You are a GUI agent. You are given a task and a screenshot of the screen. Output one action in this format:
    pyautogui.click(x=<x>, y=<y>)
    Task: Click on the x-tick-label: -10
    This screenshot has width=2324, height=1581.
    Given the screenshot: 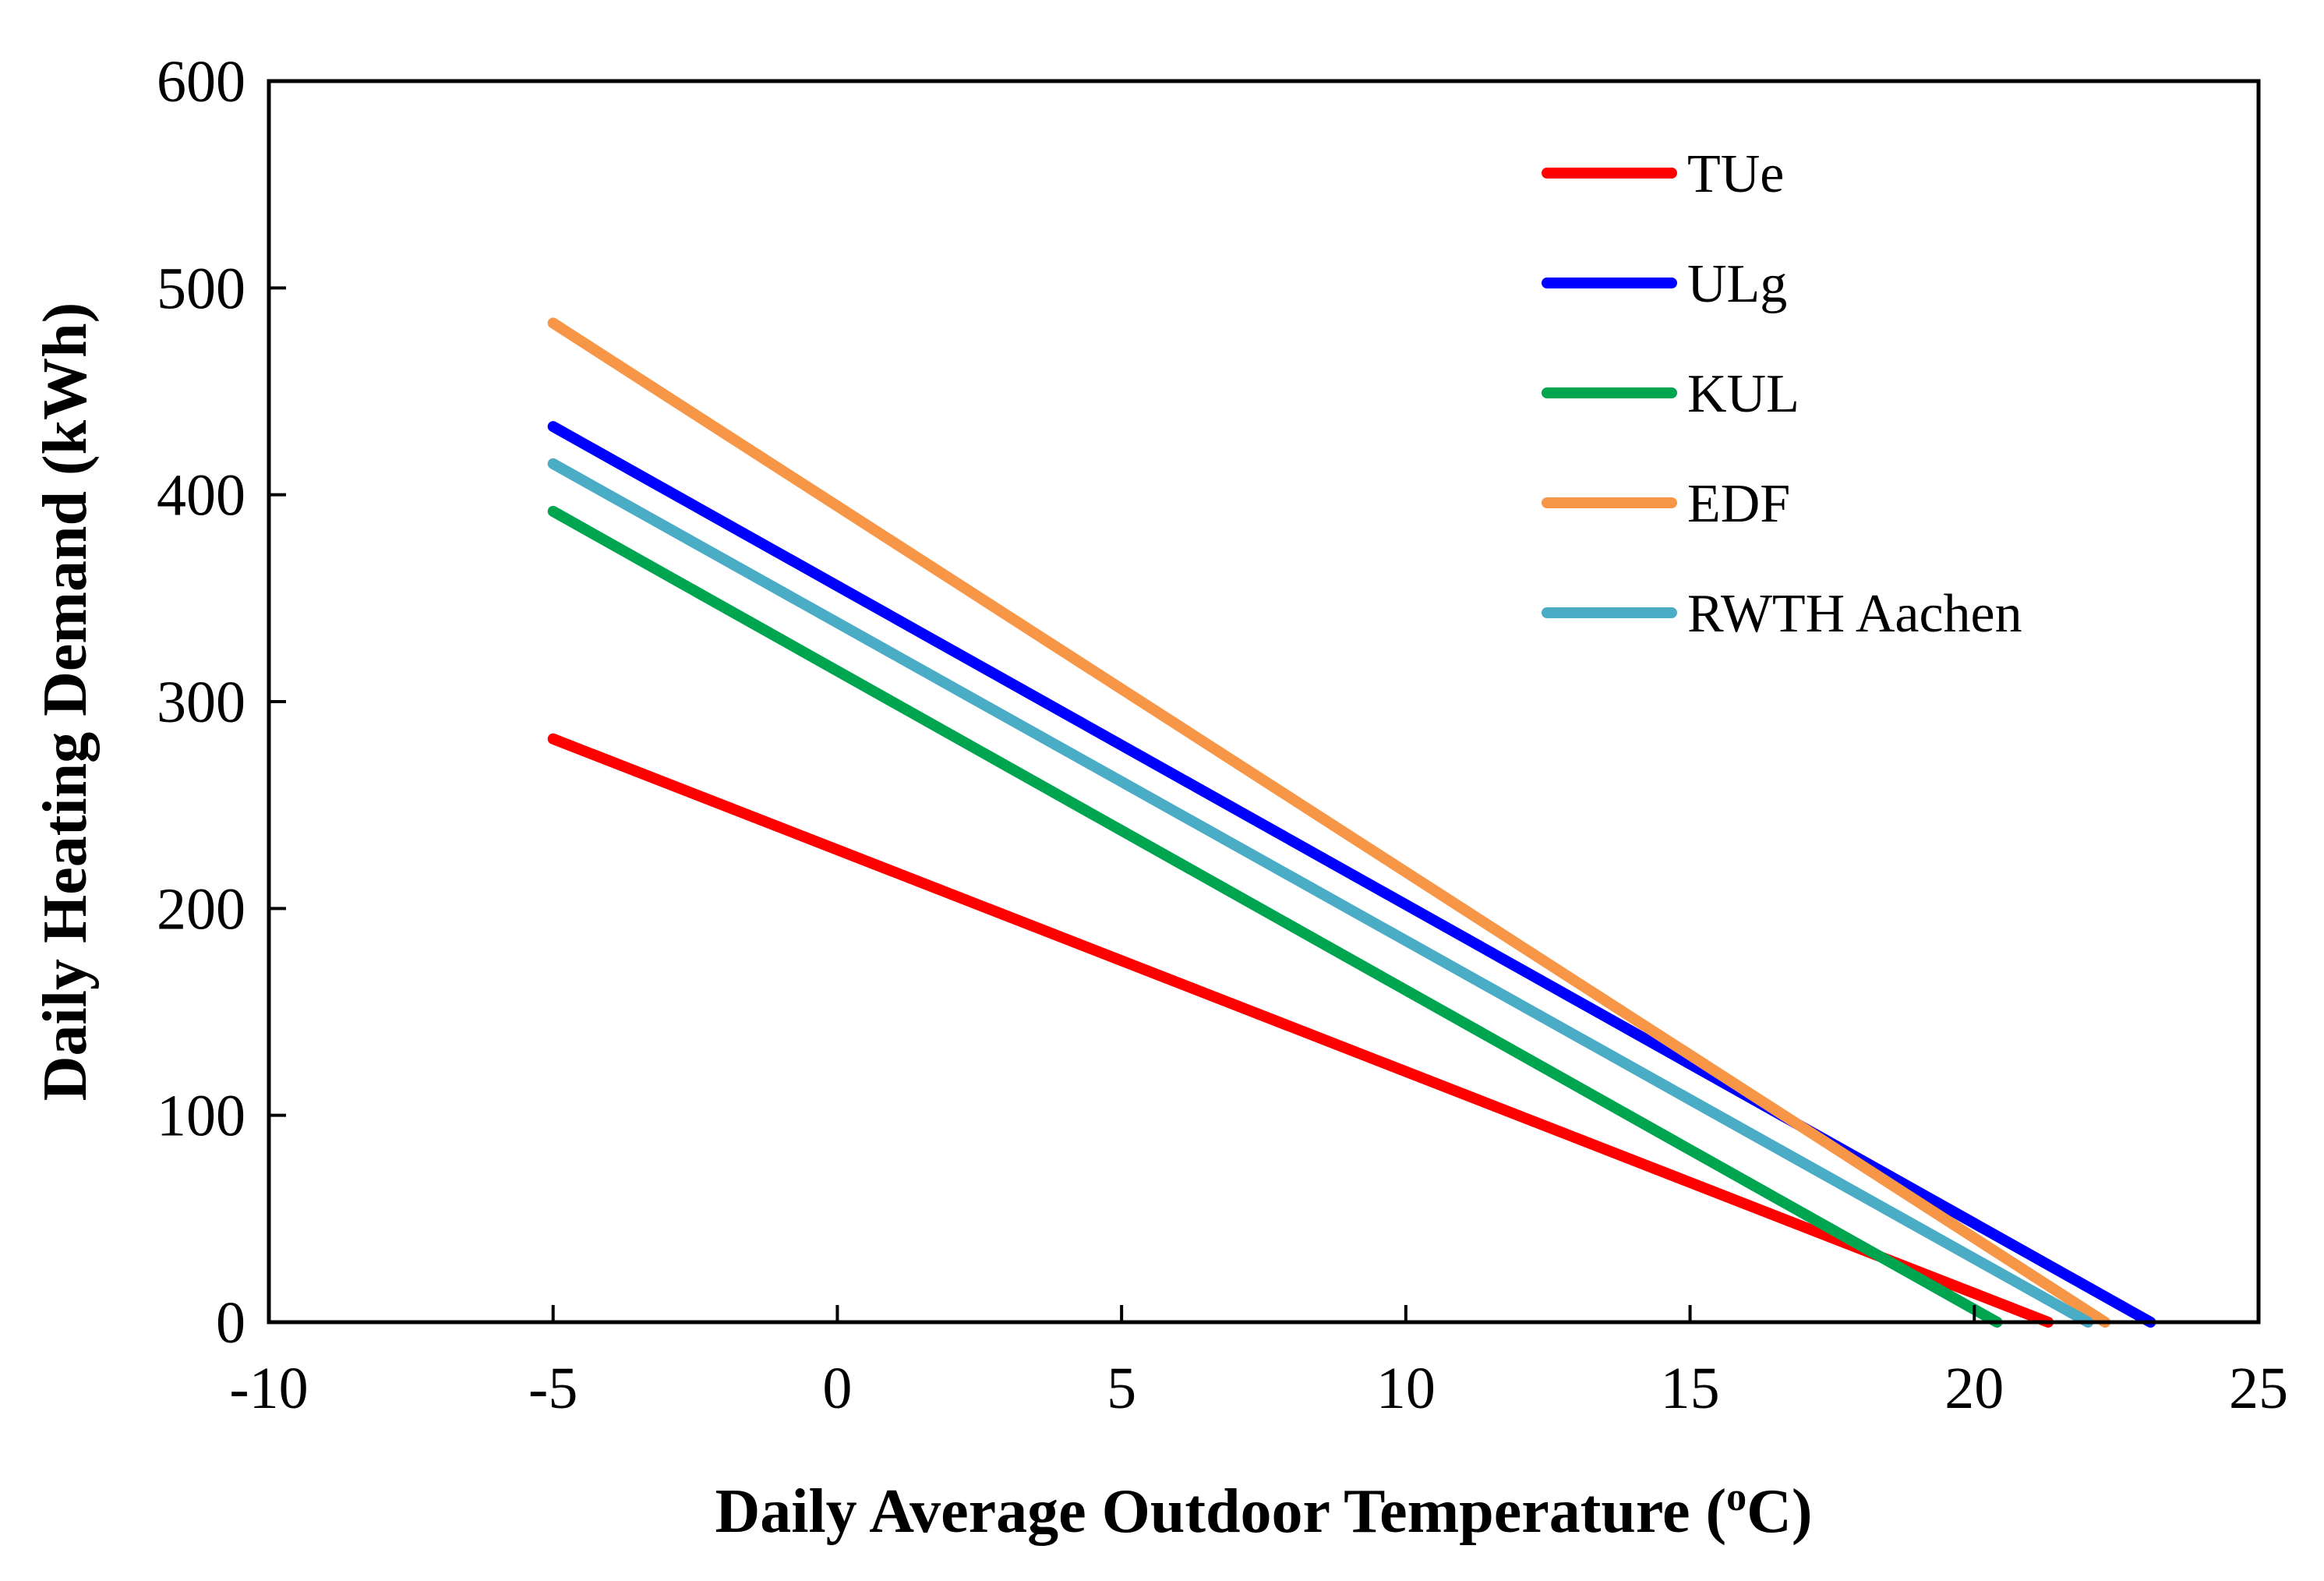 What is the action you would take?
    pyautogui.click(x=268, y=1388)
    